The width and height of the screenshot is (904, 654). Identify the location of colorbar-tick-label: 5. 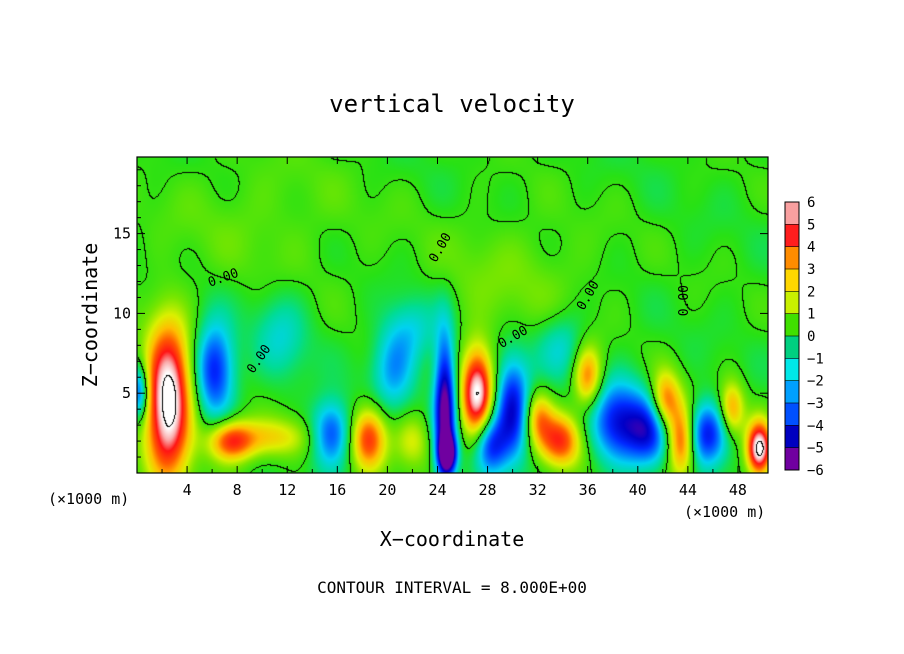
(811, 225).